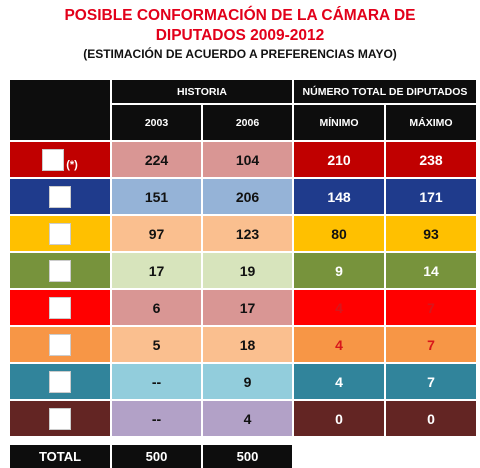 Image resolution: width=480 pixels, height=468 pixels. Describe the element at coordinates (156, 196) in the screenshot. I see `value-2003: 151` at that location.